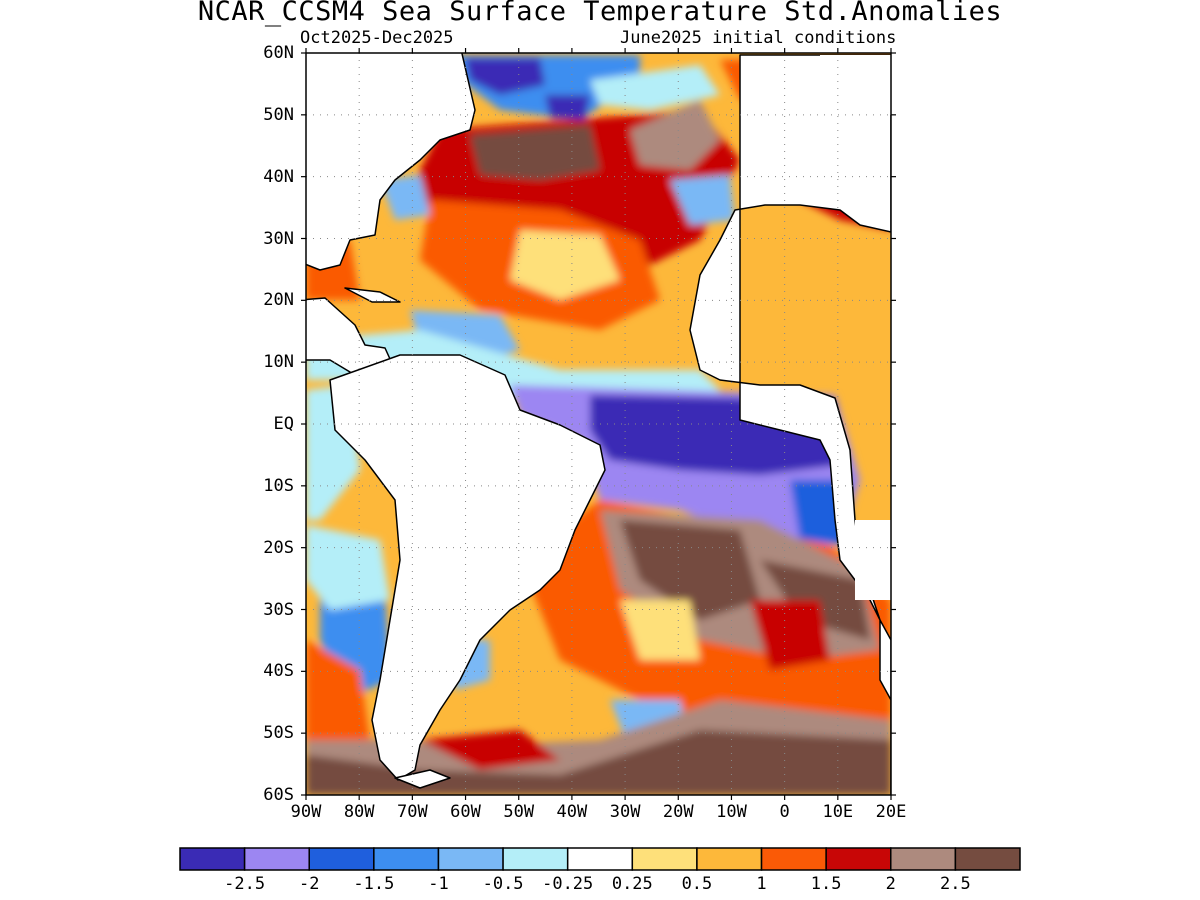 The height and width of the screenshot is (900, 1200). What do you see at coordinates (278, 300) in the screenshot?
I see `latitude-label: 20N` at bounding box center [278, 300].